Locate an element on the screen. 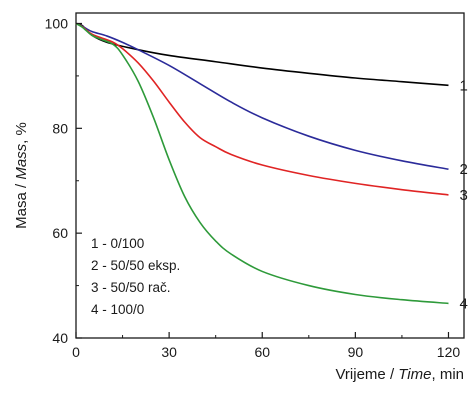 Image resolution: width=472 pixels, height=396 pixels. y-axis-label-suffix: , % is located at coordinates (21, 133).